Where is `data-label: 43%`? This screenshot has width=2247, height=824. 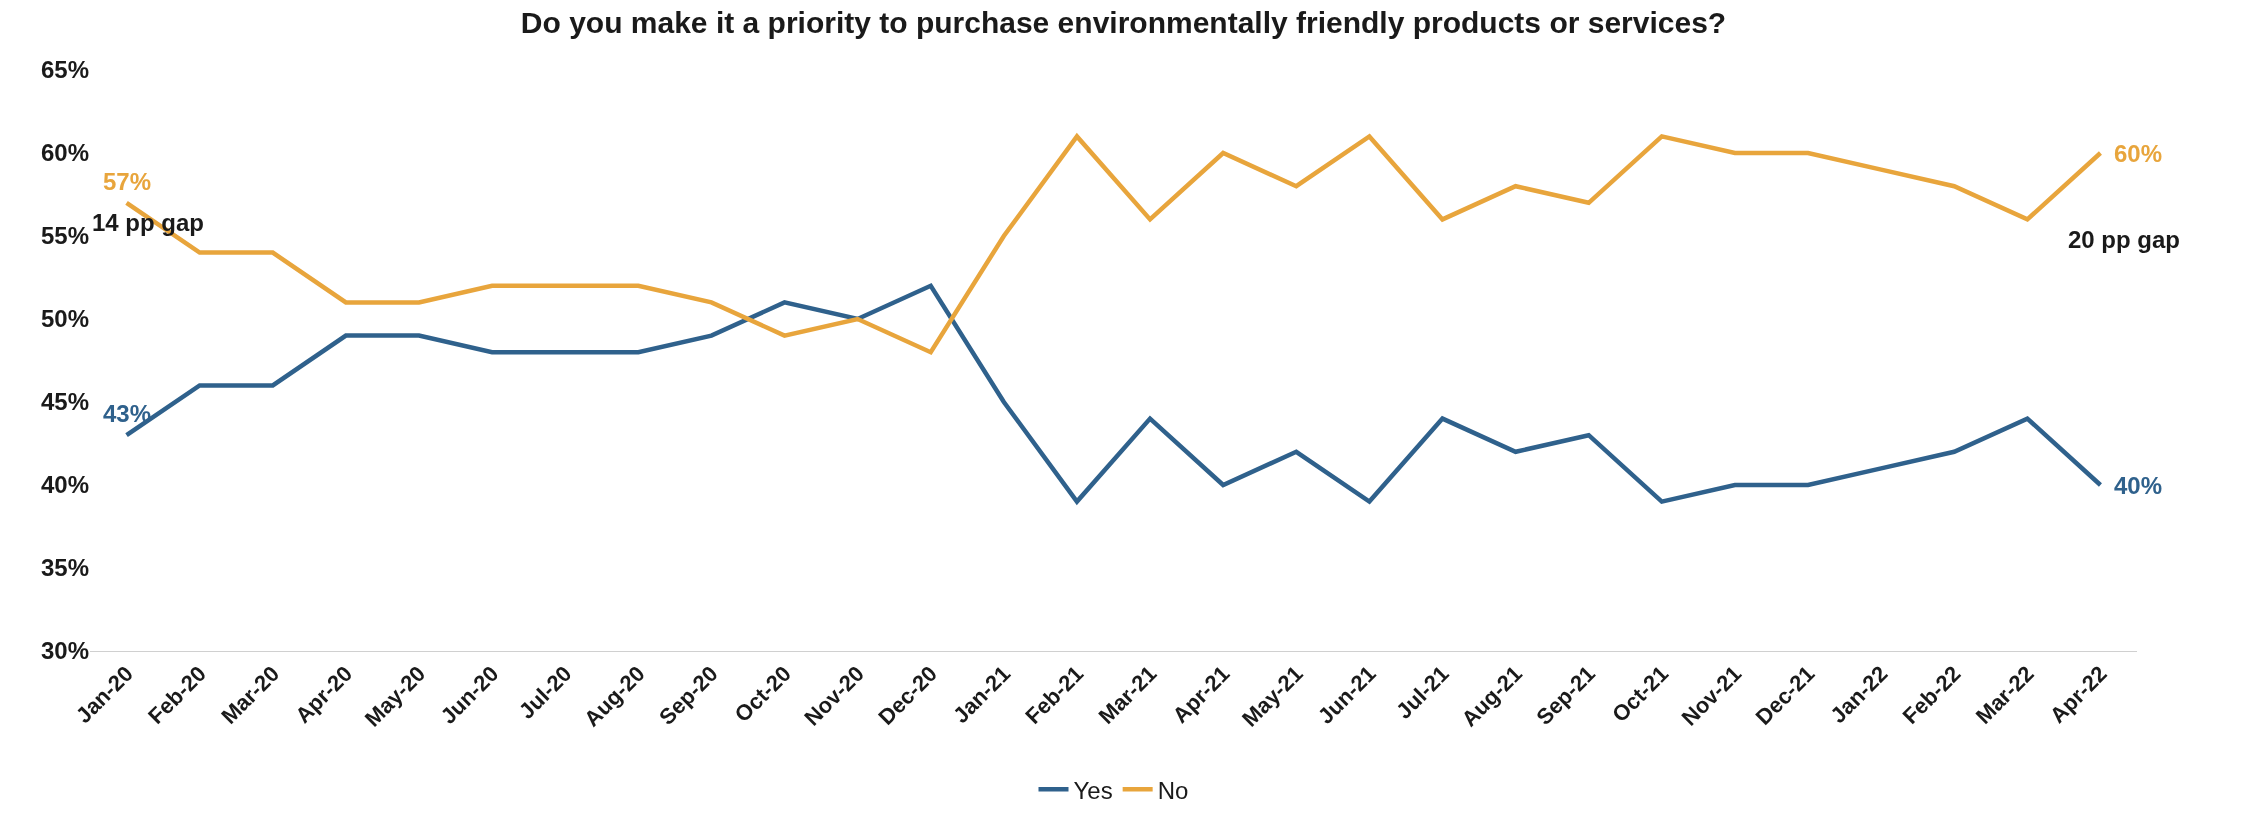
data-label: 43% is located at coordinates (127, 413).